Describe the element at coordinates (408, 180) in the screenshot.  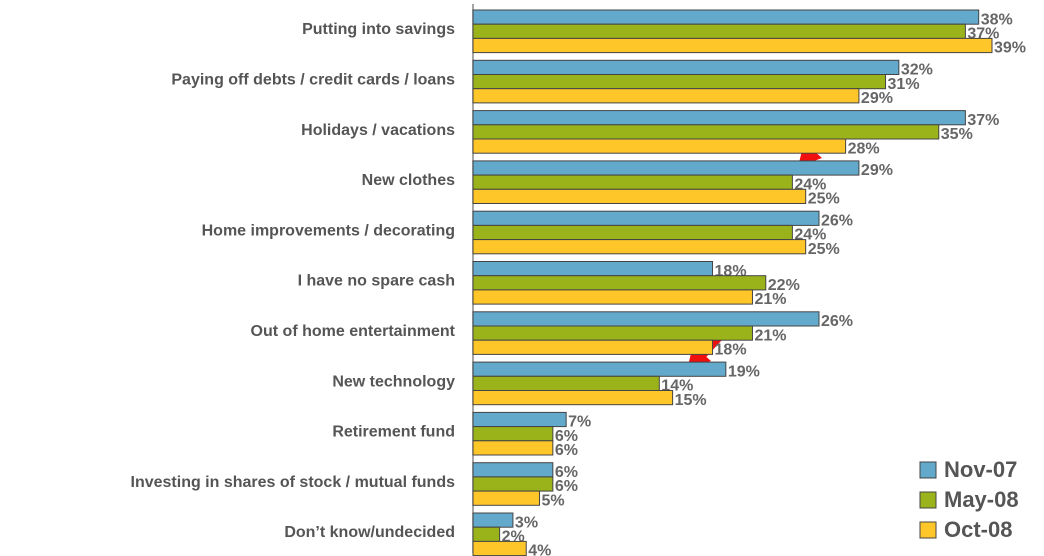
I see `category-label: New clothes` at that location.